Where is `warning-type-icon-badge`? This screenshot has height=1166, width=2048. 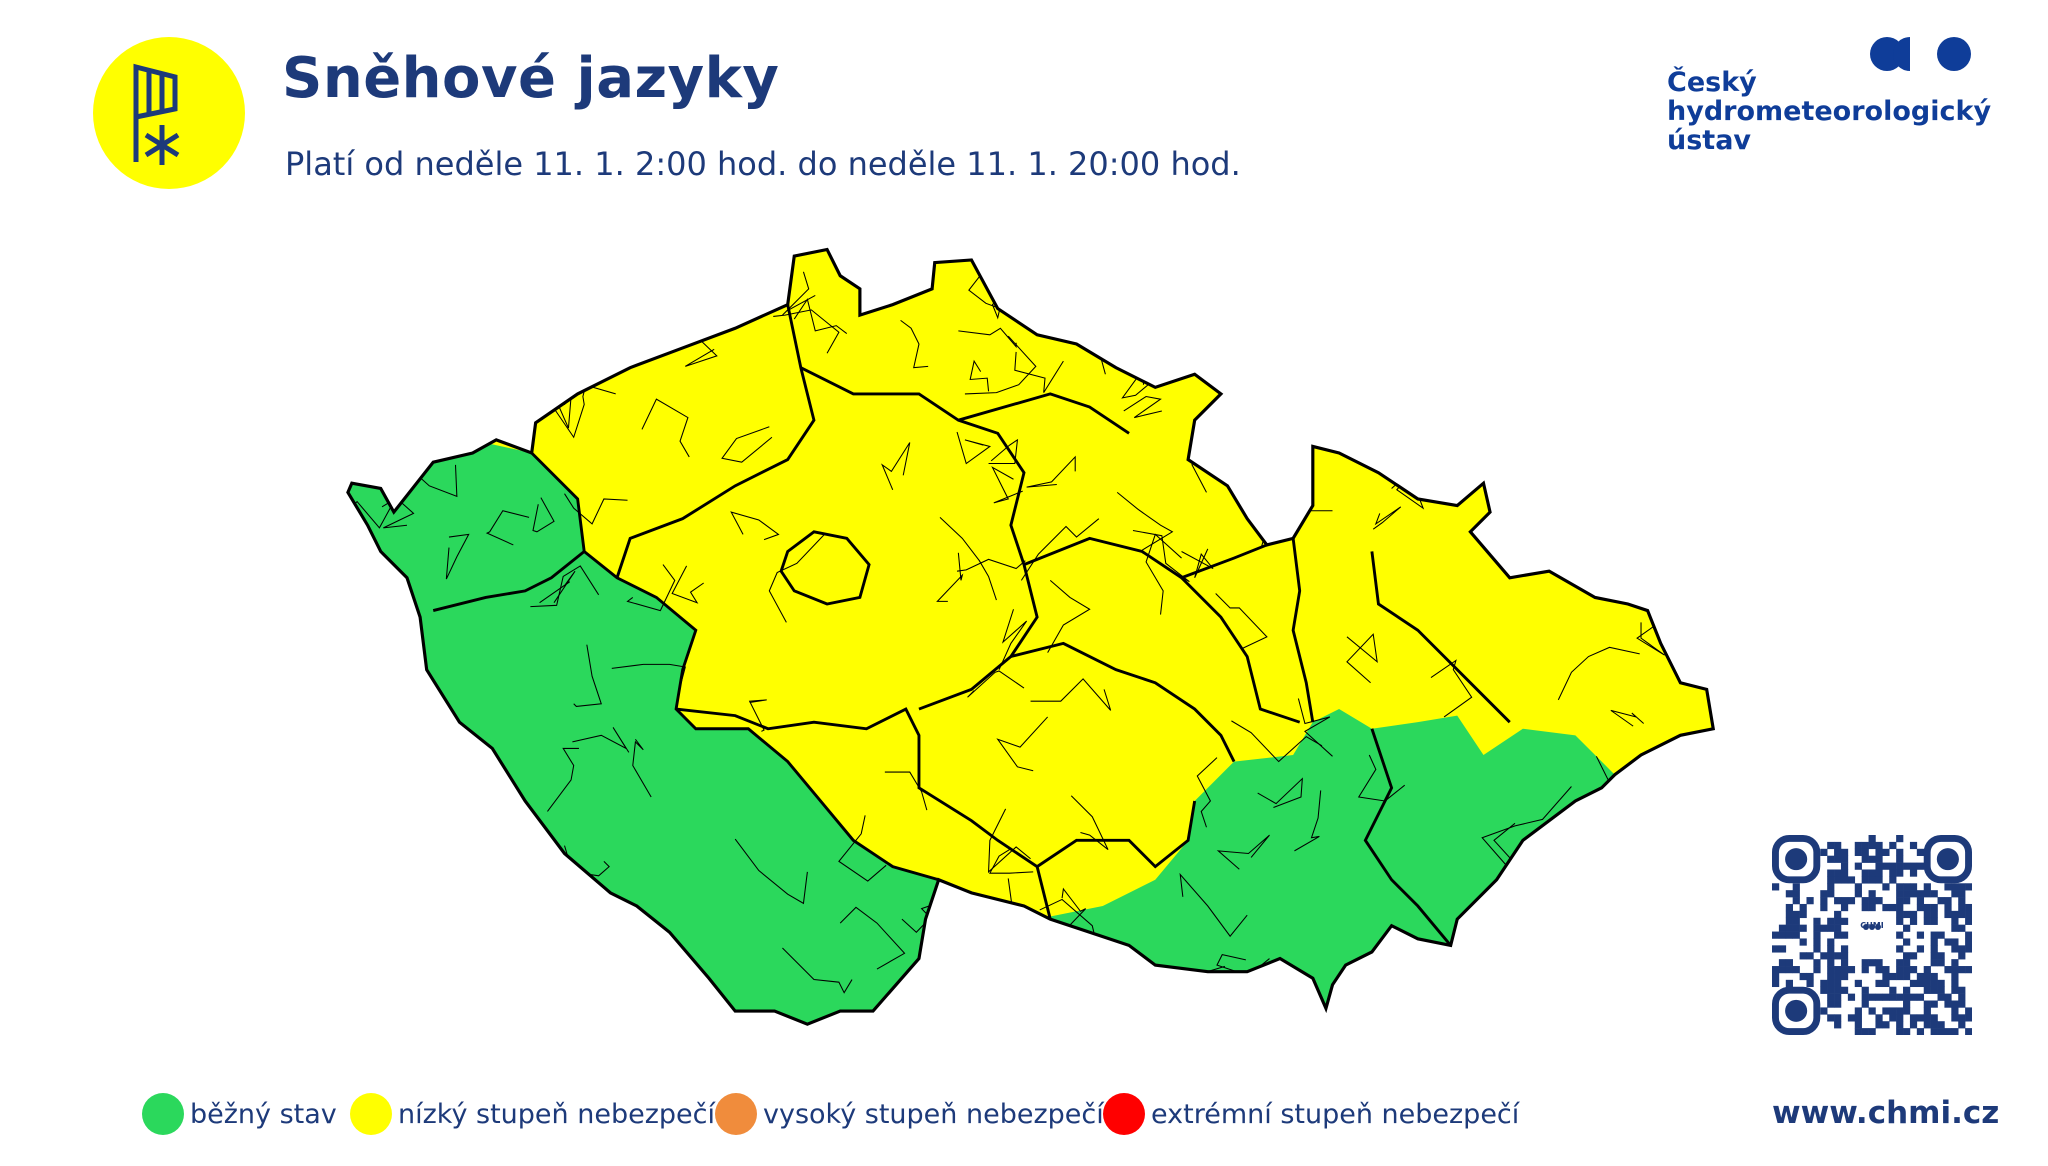 warning-type-icon-badge is located at coordinates (169, 113).